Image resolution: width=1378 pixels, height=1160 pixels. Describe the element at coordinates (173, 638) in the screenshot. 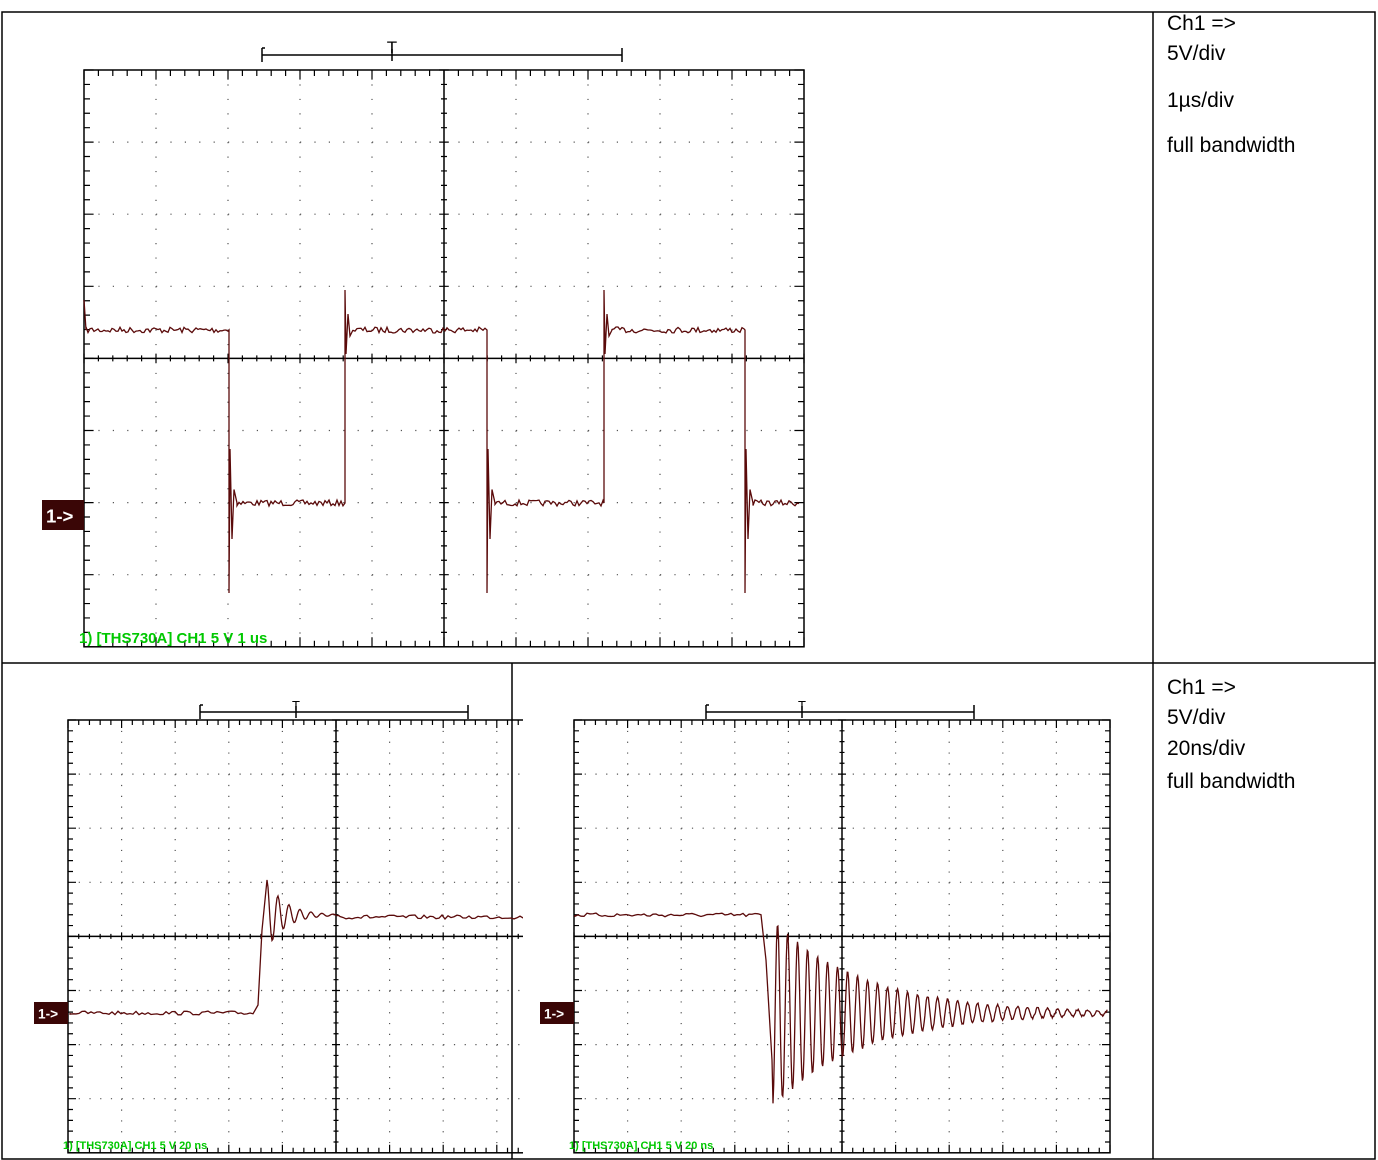

I see `scope-status: 1) [THS730A] CH1 5 V 1 us` at that location.